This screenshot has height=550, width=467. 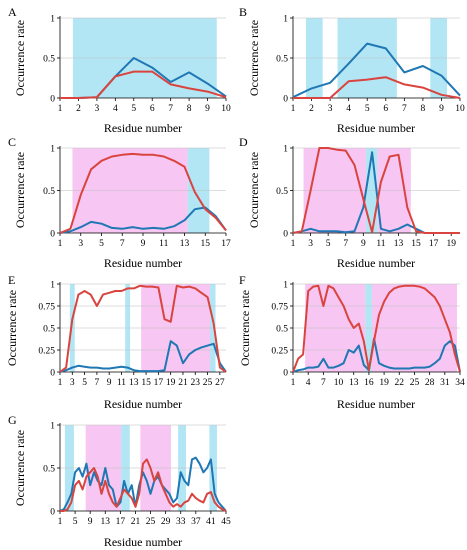 What do you see at coordinates (243, 142) in the screenshot?
I see `panel-letter: D` at bounding box center [243, 142].